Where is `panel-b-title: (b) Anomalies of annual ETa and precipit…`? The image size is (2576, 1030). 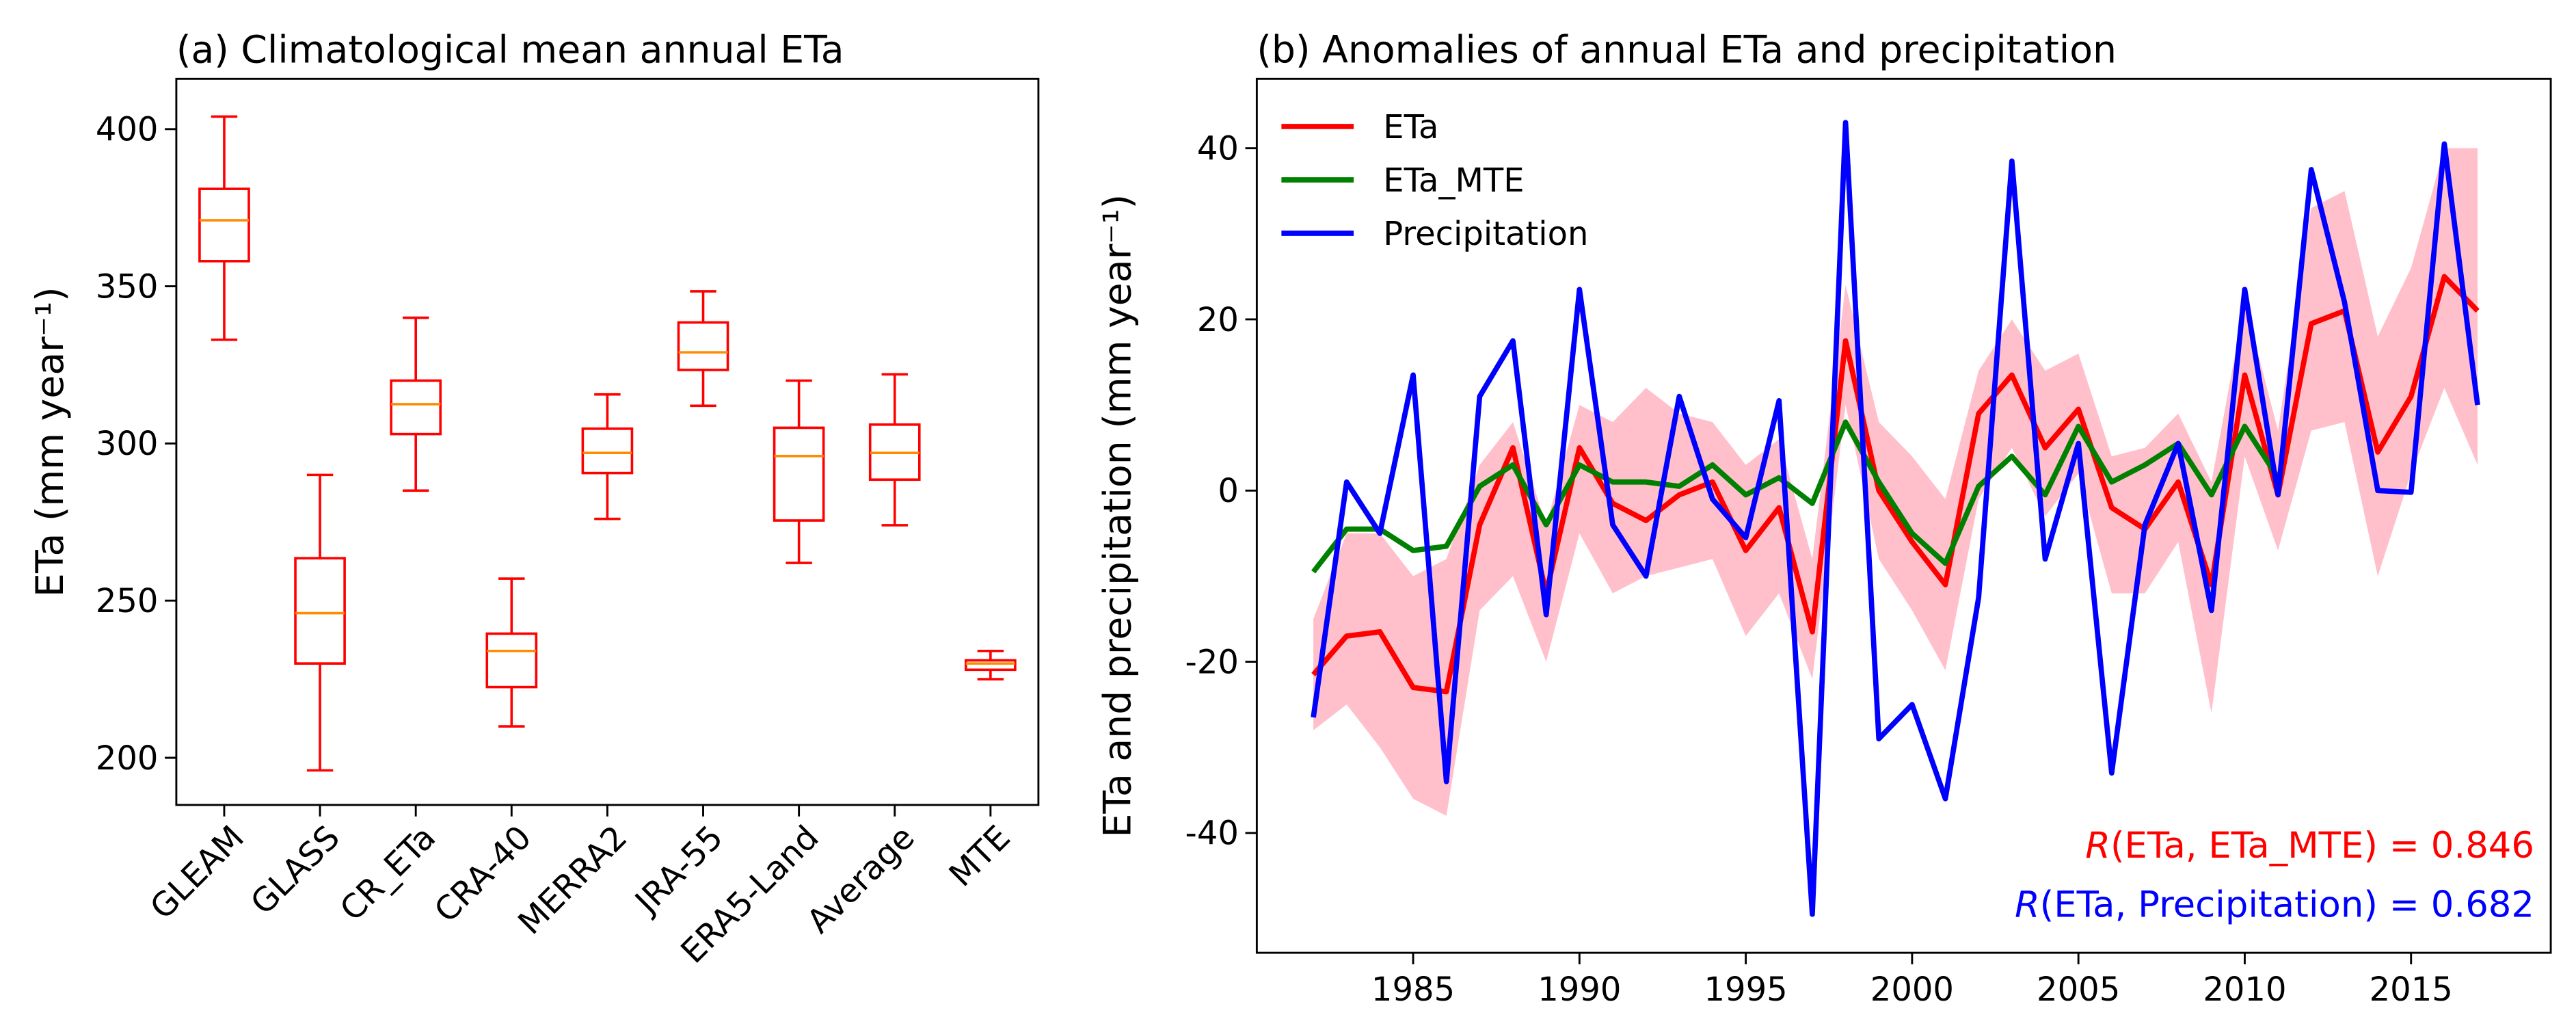 panel-b-title: (b) Anomalies of annual ETa and precipit… is located at coordinates (1687, 50).